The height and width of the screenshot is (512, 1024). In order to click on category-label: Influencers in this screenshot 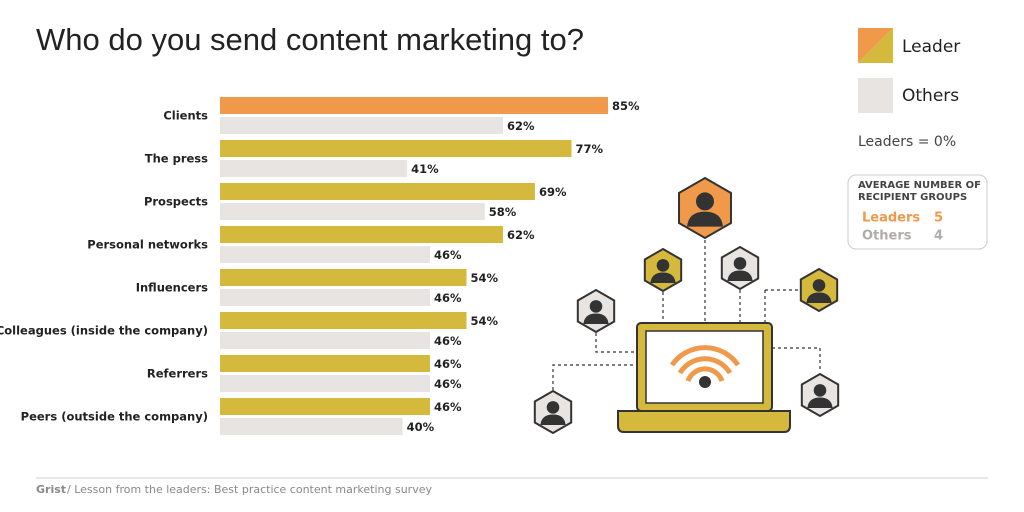, I will do `click(172, 288)`.